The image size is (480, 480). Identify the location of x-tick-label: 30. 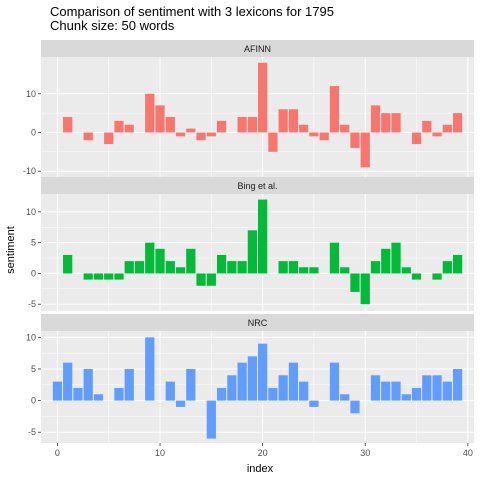
(365, 453).